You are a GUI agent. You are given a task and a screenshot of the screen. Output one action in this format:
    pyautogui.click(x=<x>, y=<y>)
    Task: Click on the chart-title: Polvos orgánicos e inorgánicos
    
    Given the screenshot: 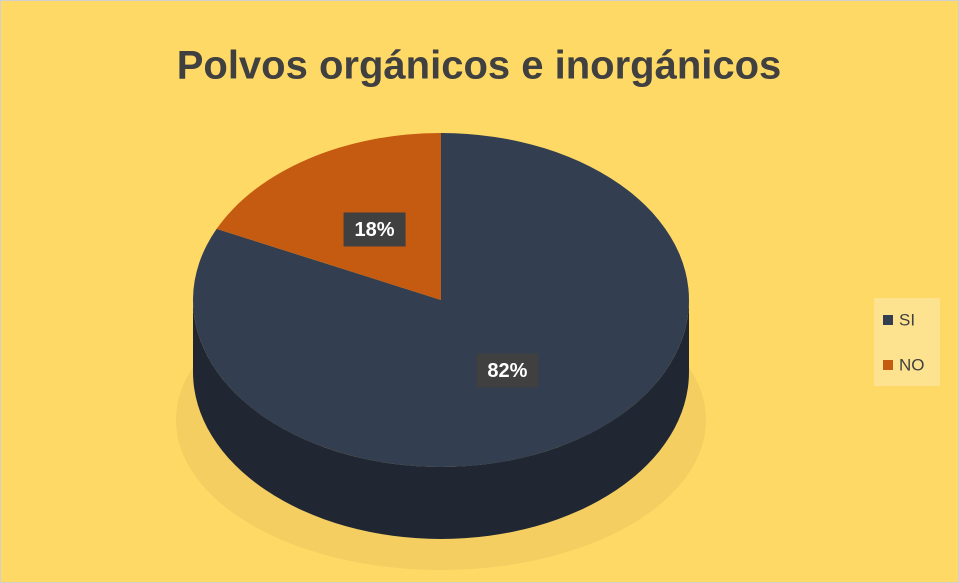 What is the action you would take?
    pyautogui.click(x=479, y=66)
    